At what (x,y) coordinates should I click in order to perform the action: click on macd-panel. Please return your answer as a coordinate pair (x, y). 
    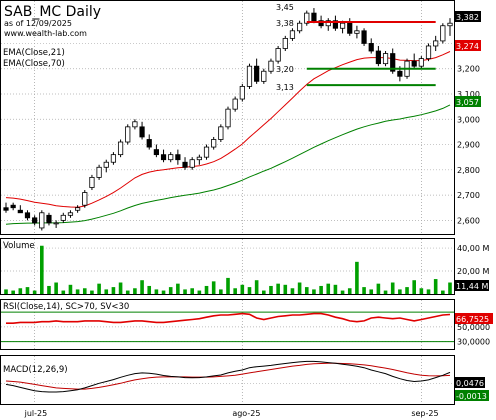
    Looking at the image, I should click on (227, 380).